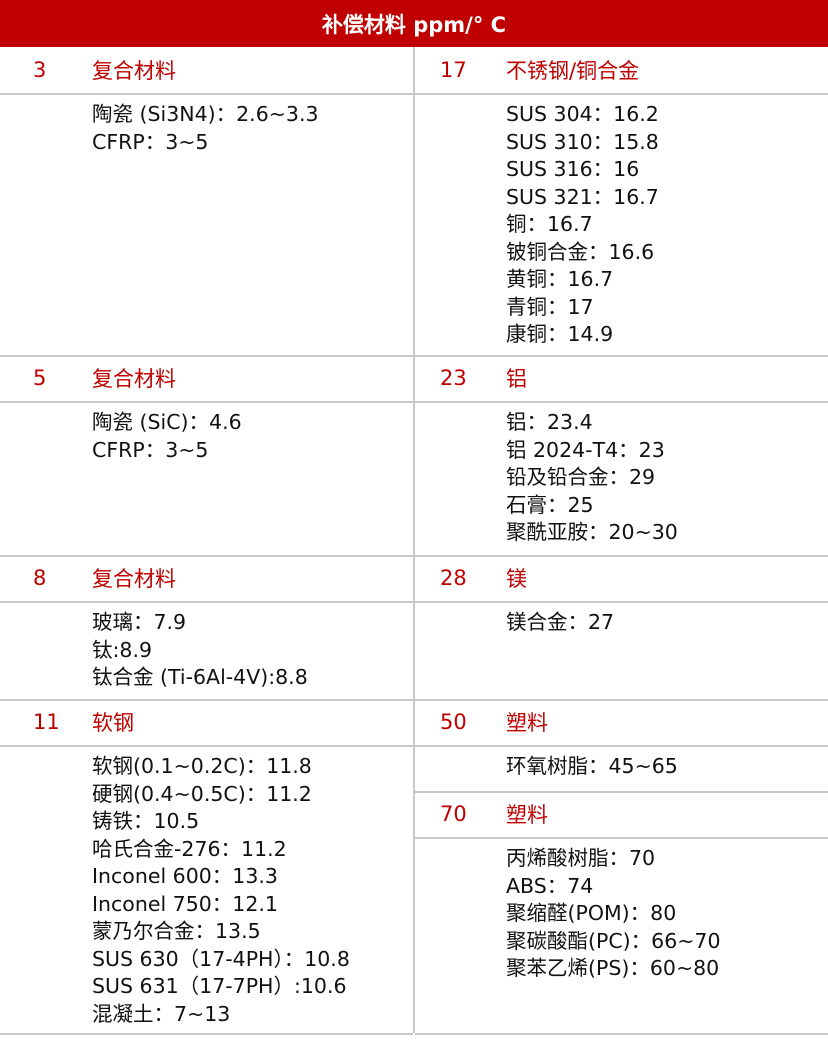 This screenshot has height=1043, width=828. What do you see at coordinates (453, 578) in the screenshot?
I see `cte-value: 28` at bounding box center [453, 578].